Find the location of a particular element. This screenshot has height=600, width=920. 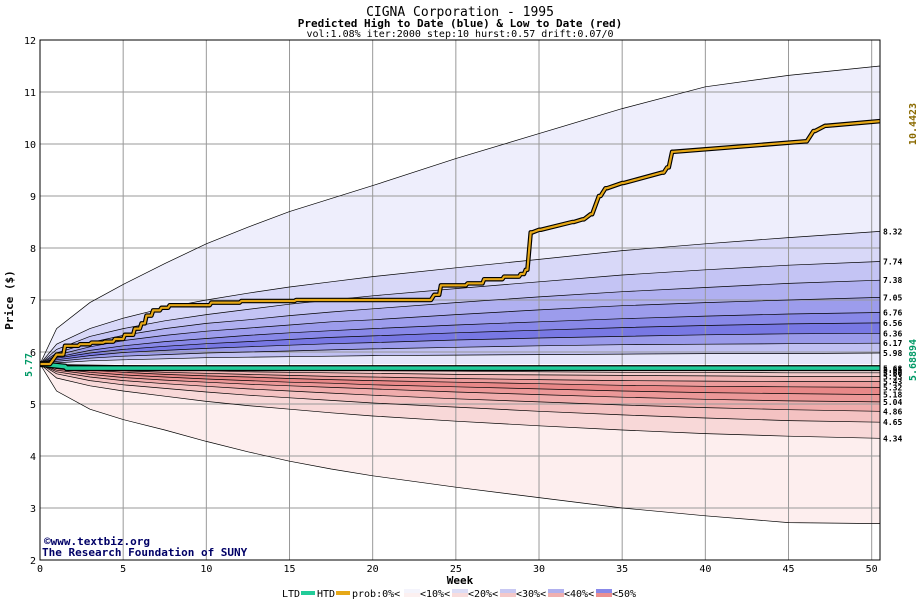

y-tick-label: 3 is located at coordinates (33, 509).